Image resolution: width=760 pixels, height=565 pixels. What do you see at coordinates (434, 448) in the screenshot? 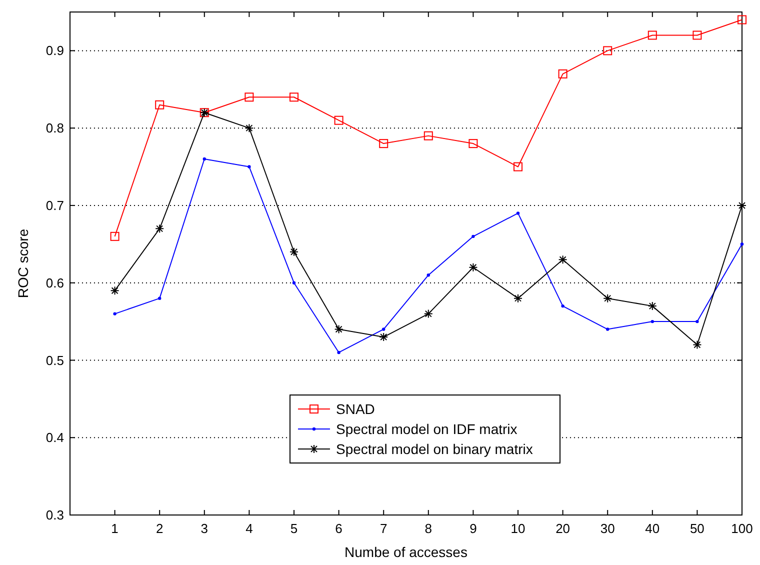
I see `legend-label: Spectral model on binary matrix` at bounding box center [434, 448].